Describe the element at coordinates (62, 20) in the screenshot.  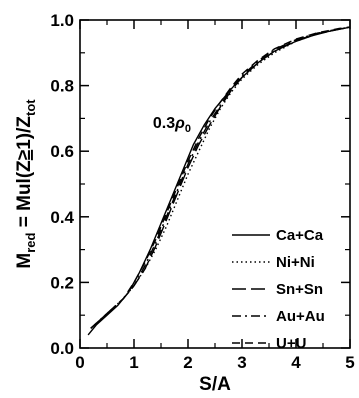
I see `y-tick-label: 1.0` at that location.